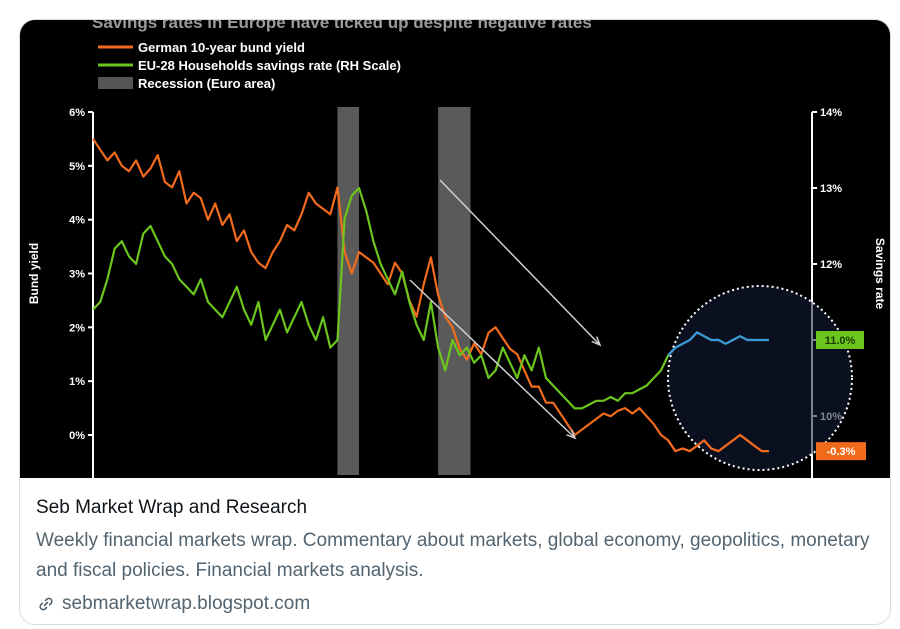 Image resolution: width=900 pixels, height=629 pixels. I want to click on card-link-text: sebmarketwrap.blogspot.com, so click(186, 603).